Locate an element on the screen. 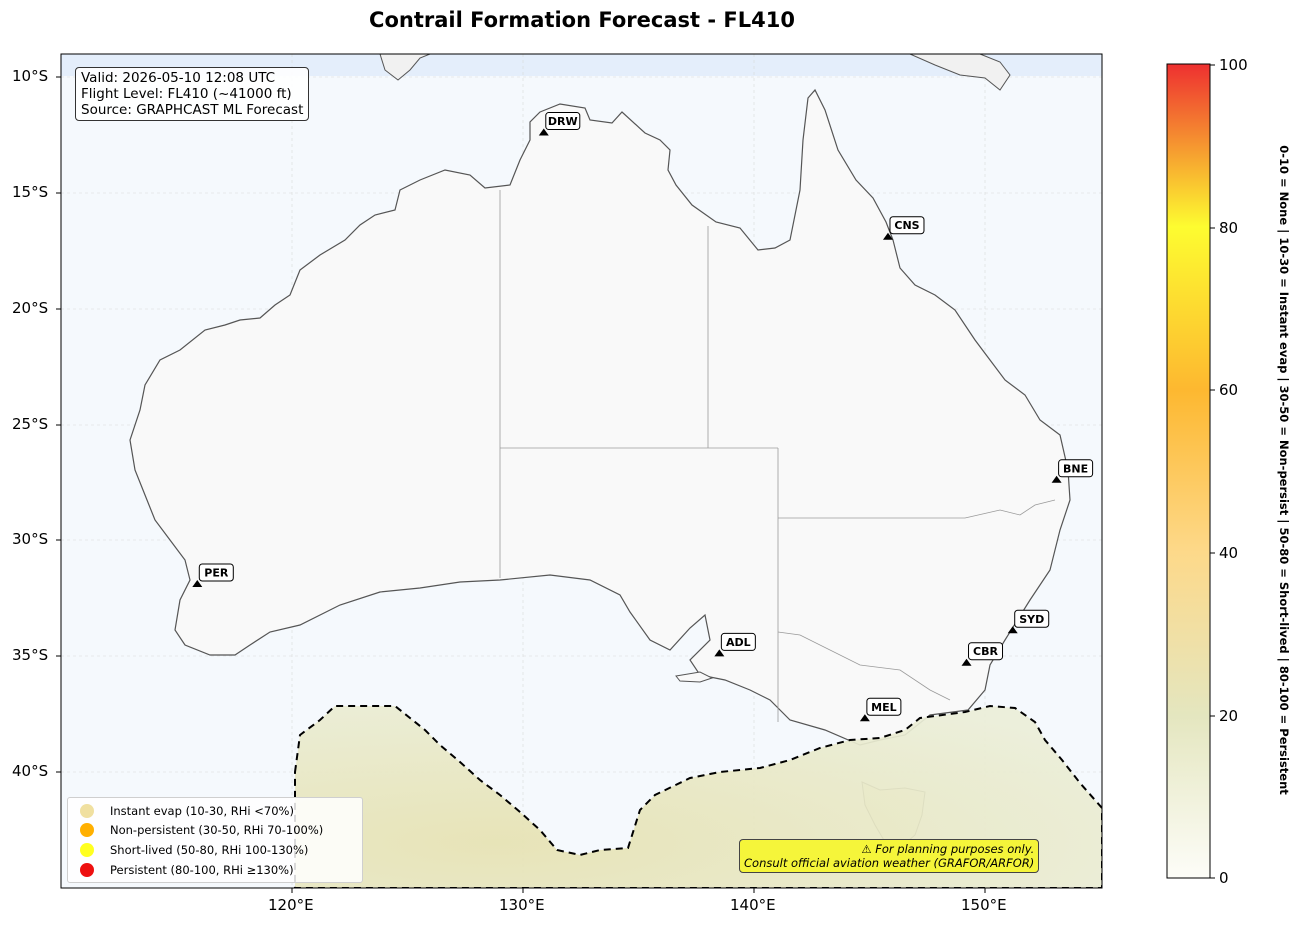  chart-title: Contrail Formation Forecast - FL410 is located at coordinates (582, 20).